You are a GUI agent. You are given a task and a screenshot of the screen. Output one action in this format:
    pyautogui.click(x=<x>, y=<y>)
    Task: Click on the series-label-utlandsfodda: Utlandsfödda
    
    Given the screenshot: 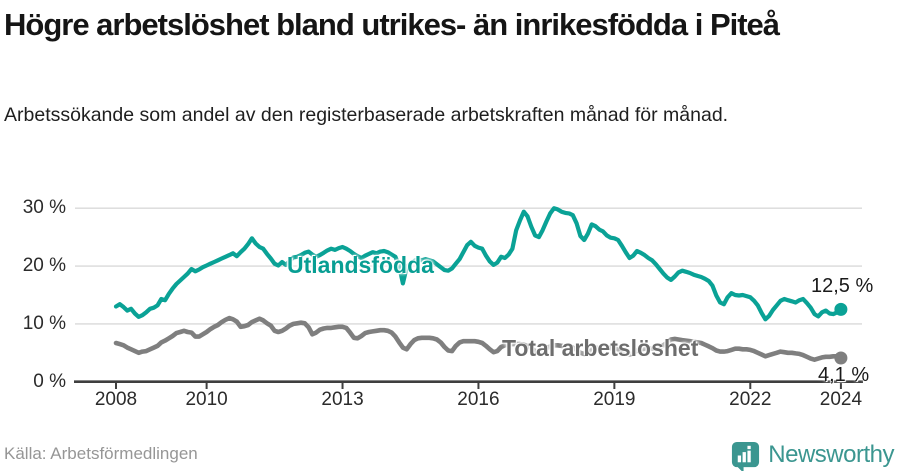 What is the action you would take?
    pyautogui.click(x=360, y=265)
    